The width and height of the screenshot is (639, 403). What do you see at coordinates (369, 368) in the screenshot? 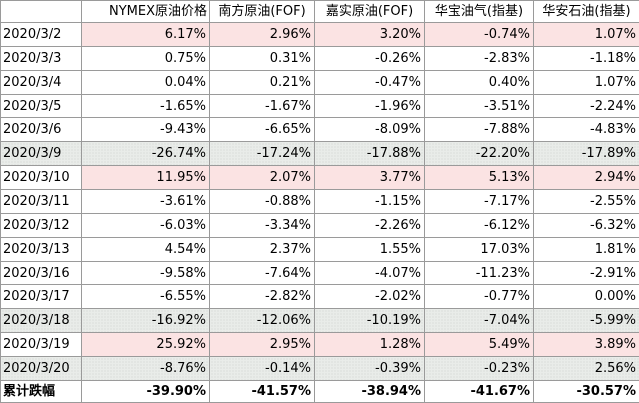
I see `cell-jiashi: -0.39%` at bounding box center [369, 368].